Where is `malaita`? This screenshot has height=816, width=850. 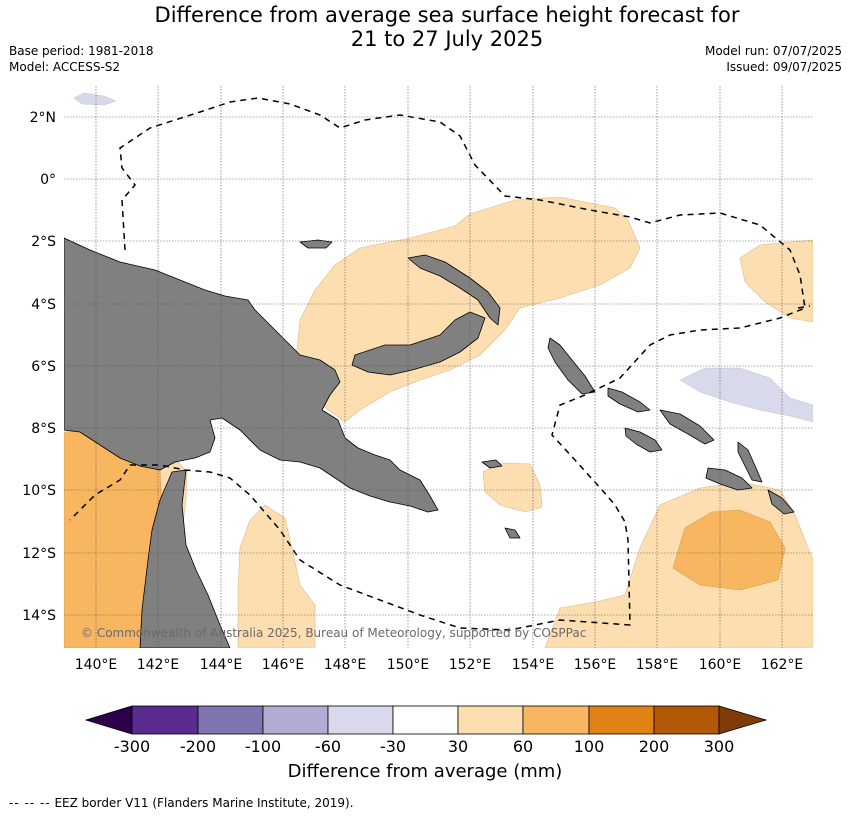 malaita is located at coordinates (750, 462).